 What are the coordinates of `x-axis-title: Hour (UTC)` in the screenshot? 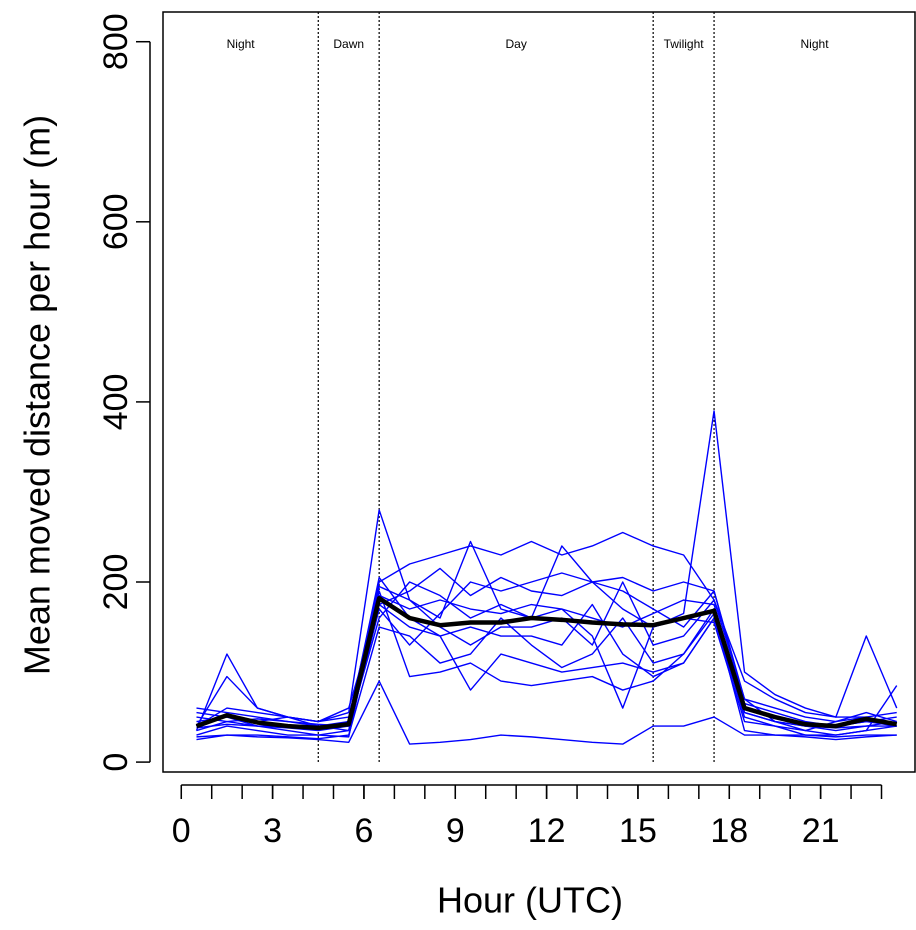 It's located at (530, 900).